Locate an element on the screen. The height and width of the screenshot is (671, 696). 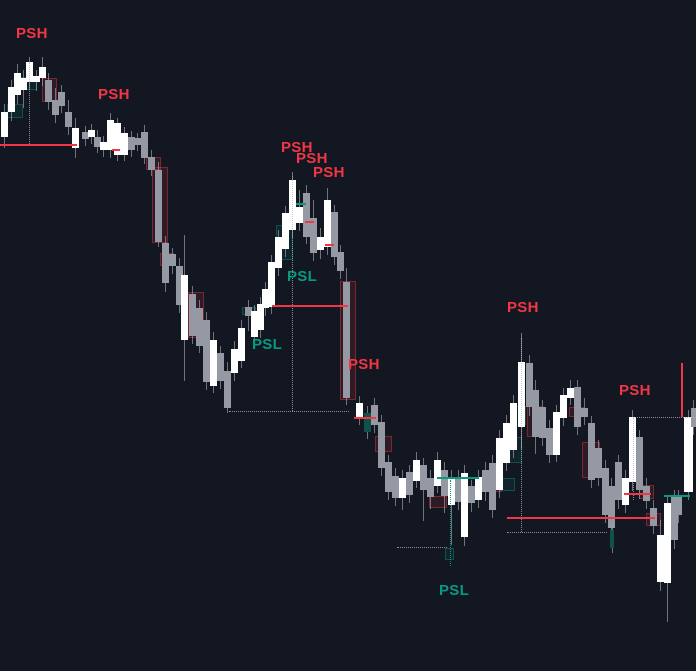
candle-wick is located at coordinates (451, 507).